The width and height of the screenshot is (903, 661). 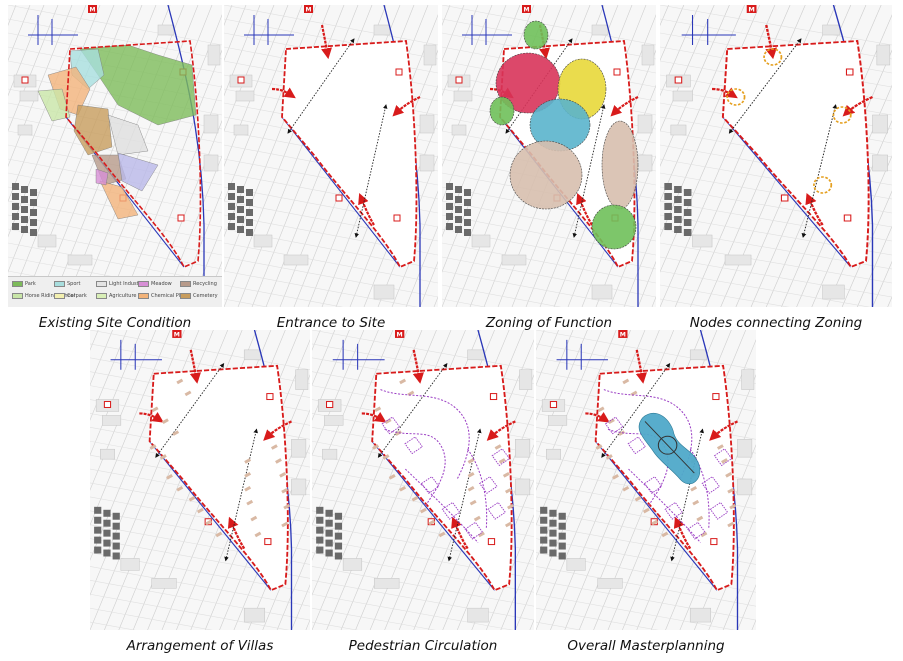 I want to click on caption-nodes-connecting-zoning: Nodes connecting Zoning, so click(x=776, y=323).